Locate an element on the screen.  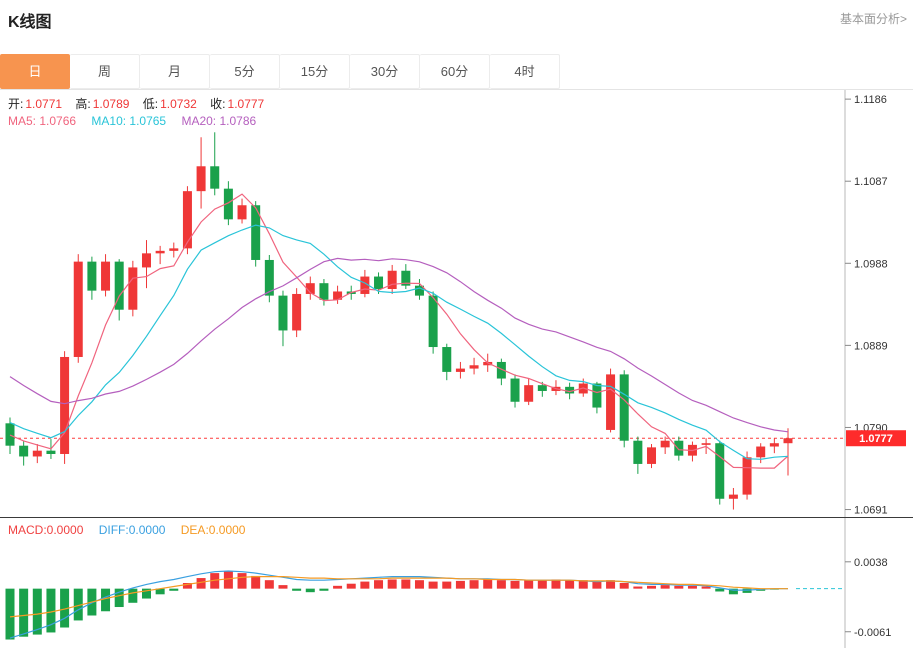
svg-text: 1.1087 is located at coordinates (871, 182).